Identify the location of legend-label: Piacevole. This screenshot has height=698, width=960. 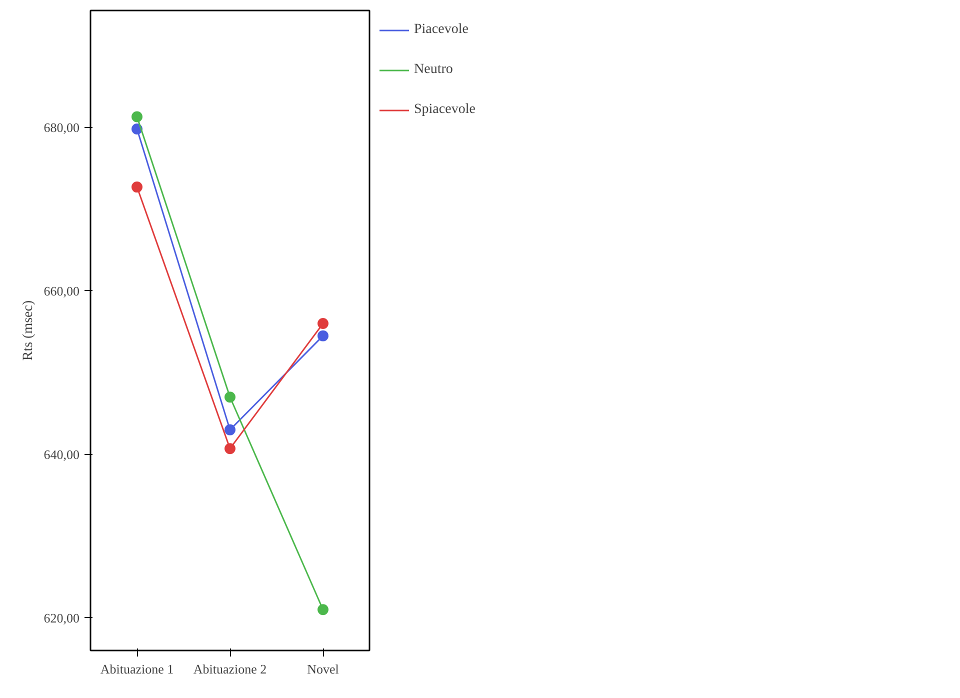
(441, 30).